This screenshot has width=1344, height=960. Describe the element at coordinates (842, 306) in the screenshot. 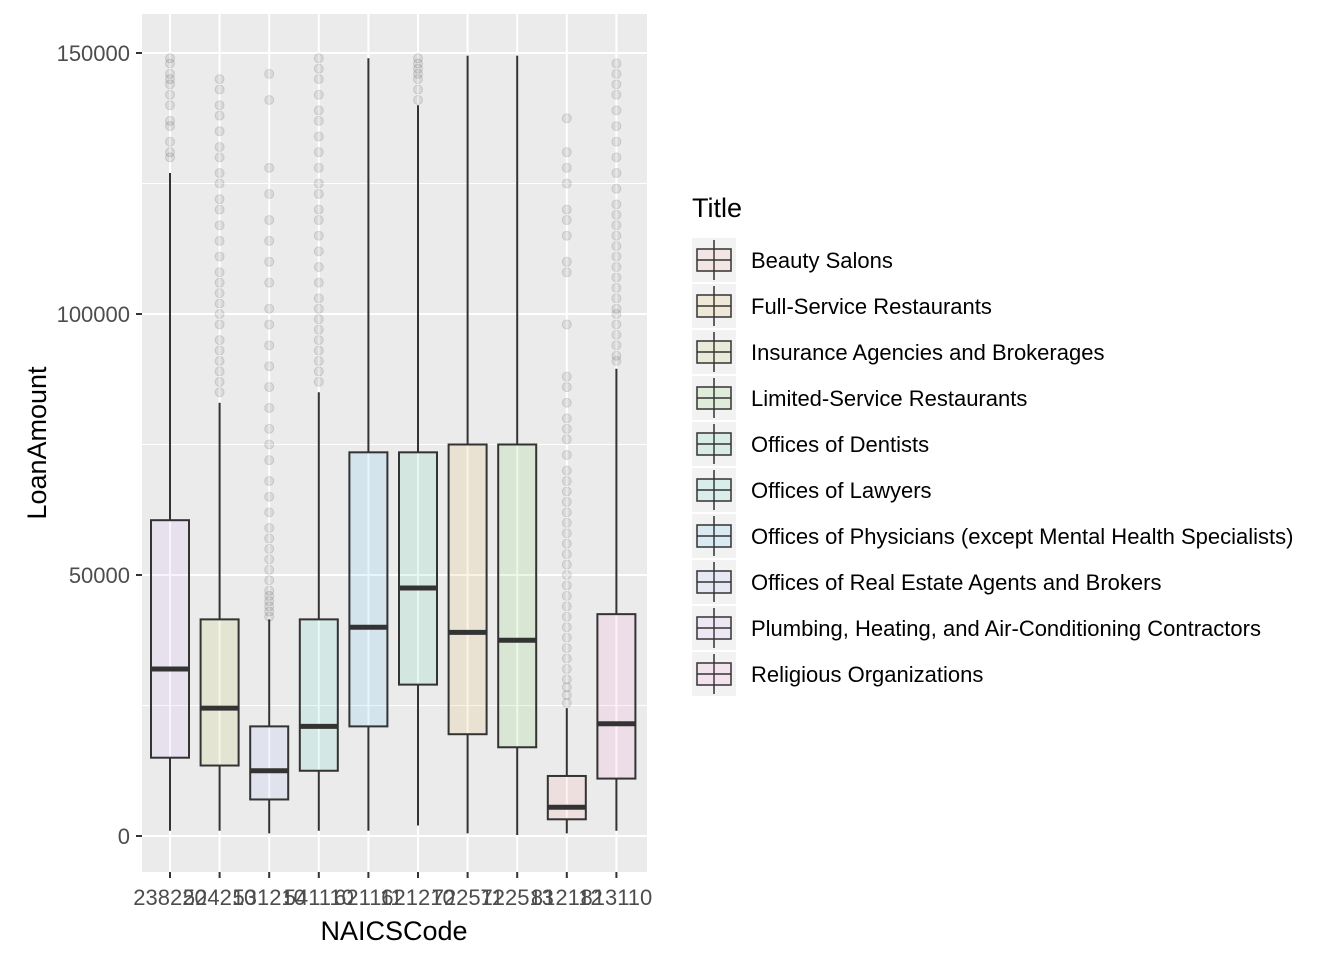

I see `legend-item: Full-Service Restaurants` at that location.